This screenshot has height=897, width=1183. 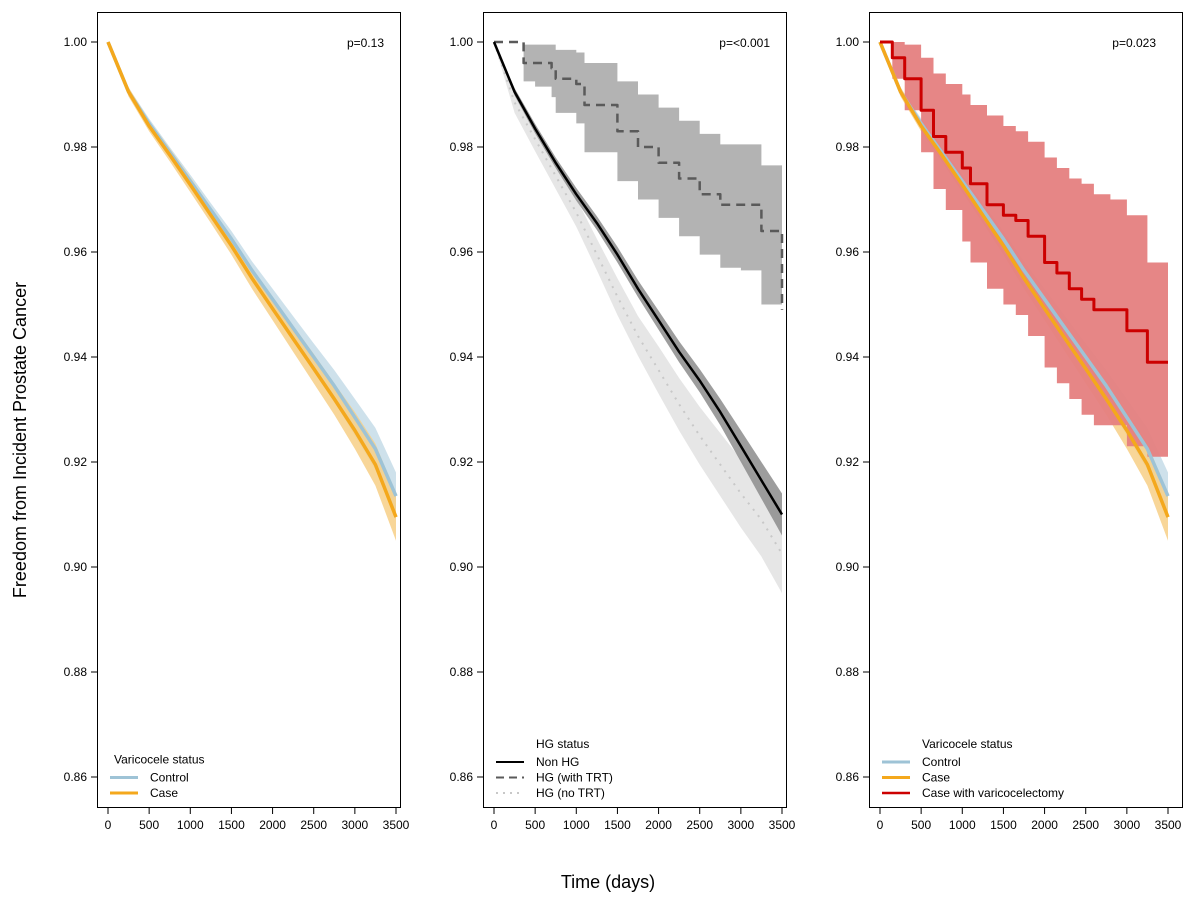 I want to click on y-axis-title: Freedom from Incident Prostate Cancer, so click(x=20, y=440).